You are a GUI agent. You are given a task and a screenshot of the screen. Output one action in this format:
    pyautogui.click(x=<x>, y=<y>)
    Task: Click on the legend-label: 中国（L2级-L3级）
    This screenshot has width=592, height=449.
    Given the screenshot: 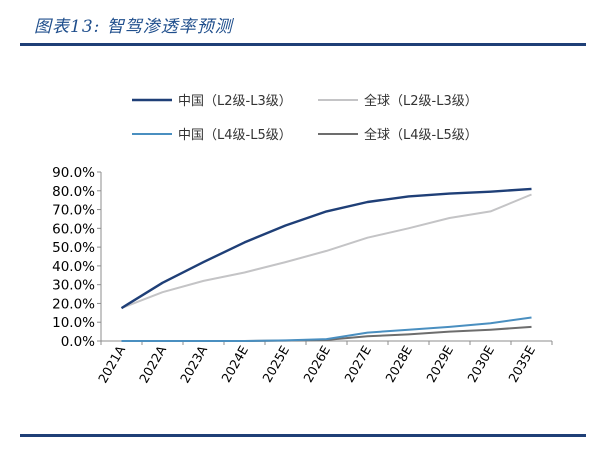 What is the action you would take?
    pyautogui.click(x=235, y=101)
    